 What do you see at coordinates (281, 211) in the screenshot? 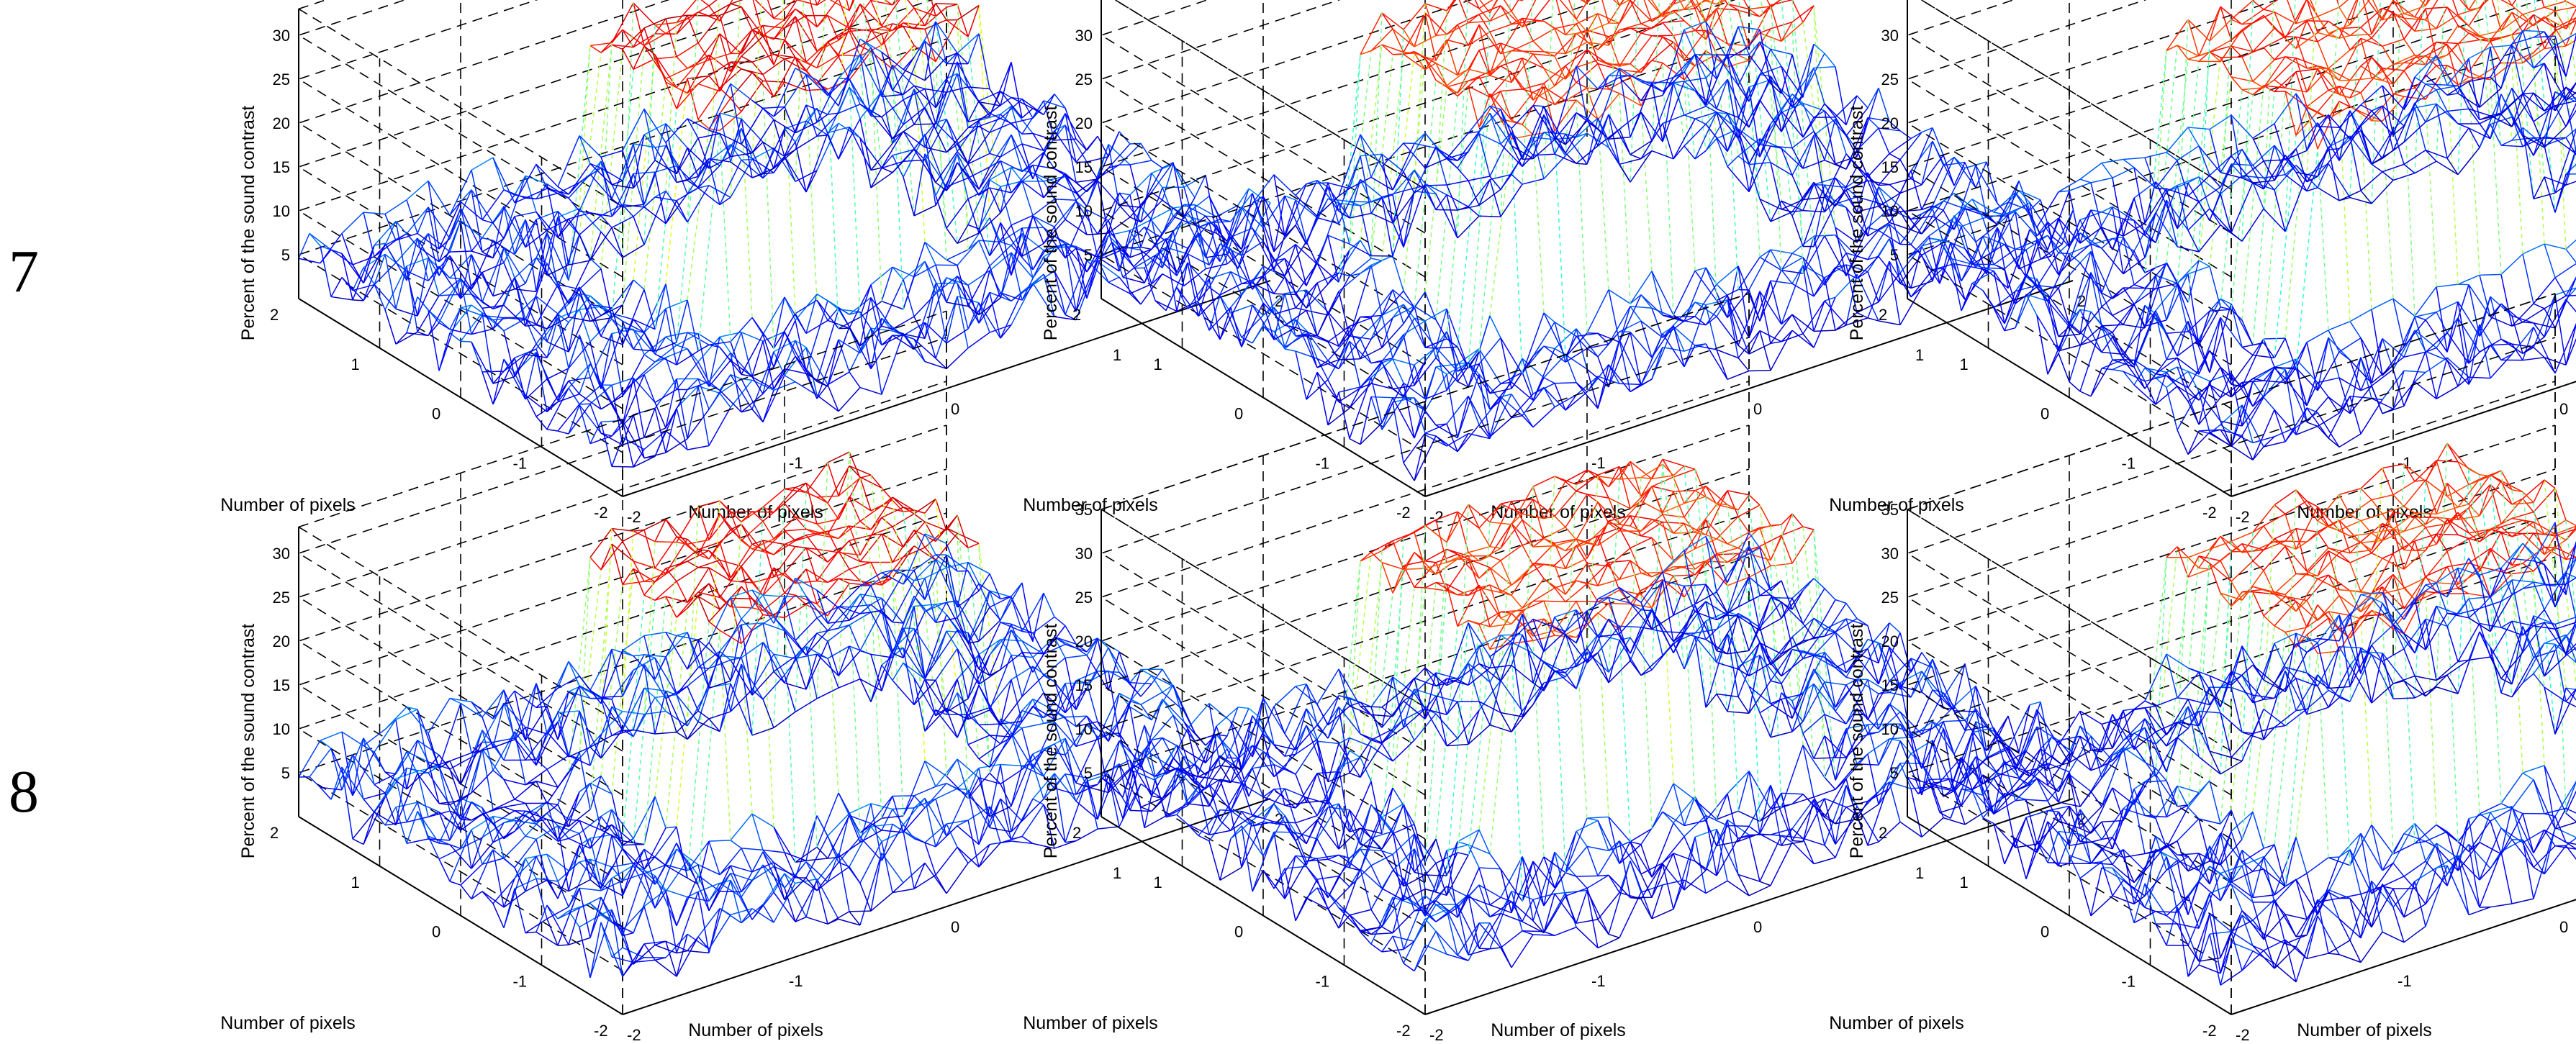
I see `z-tick-label: 10` at bounding box center [281, 211].